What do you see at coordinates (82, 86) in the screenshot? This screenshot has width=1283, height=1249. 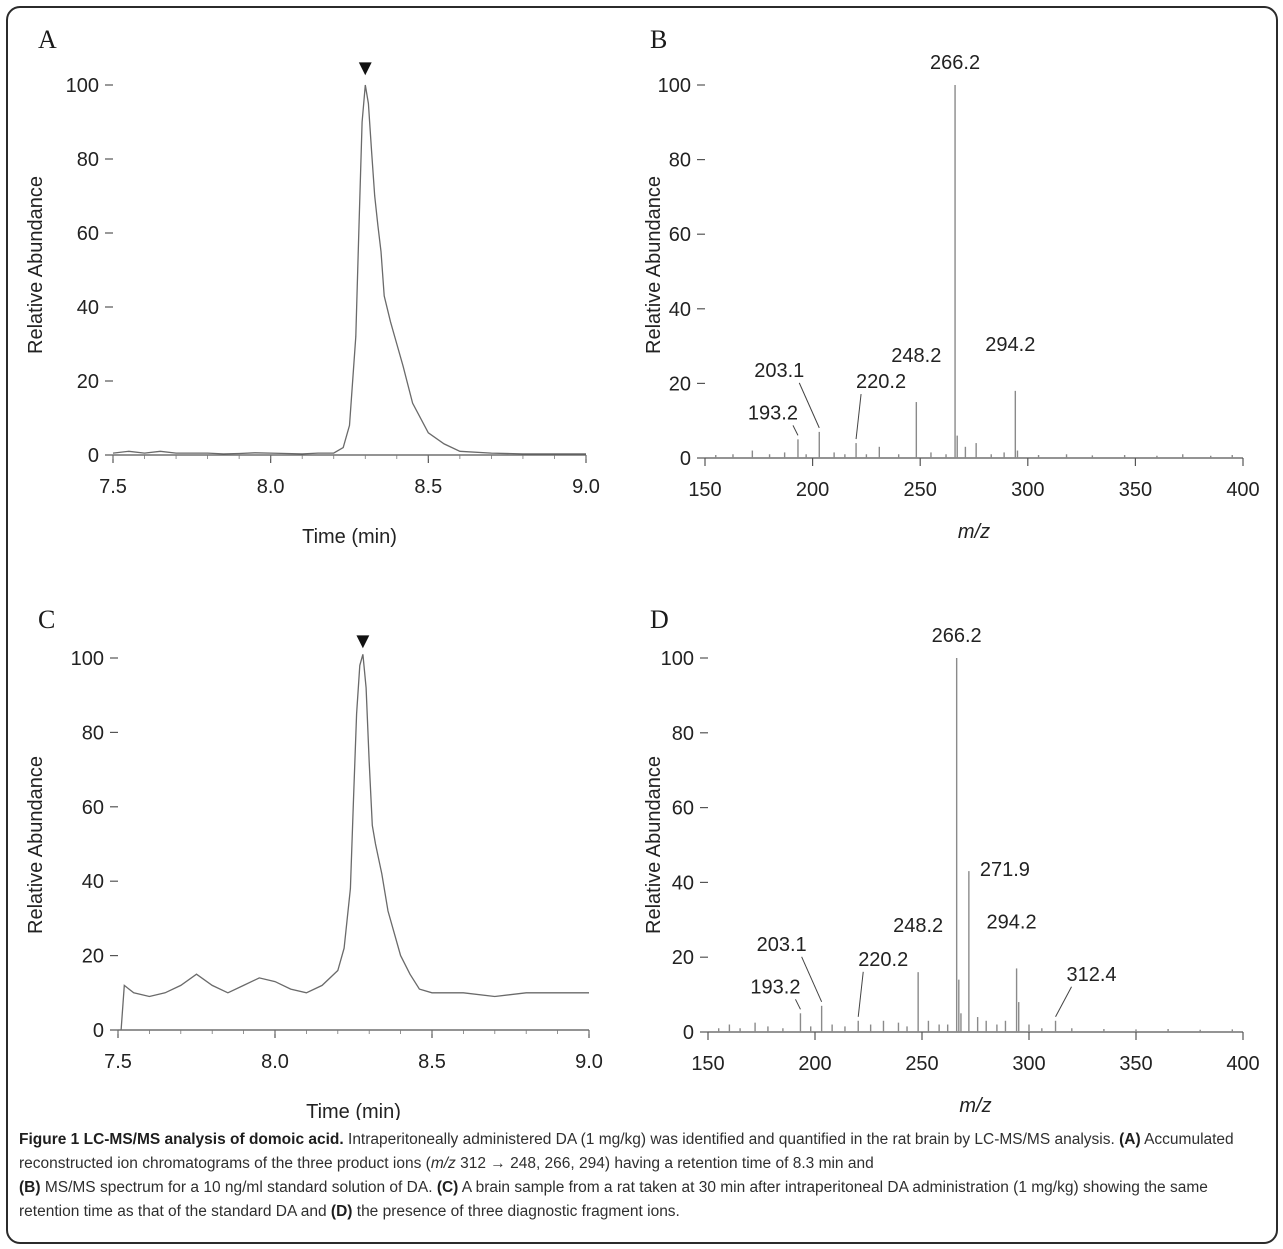 I see `panel-a-y-tick-label: 100` at bounding box center [82, 86].